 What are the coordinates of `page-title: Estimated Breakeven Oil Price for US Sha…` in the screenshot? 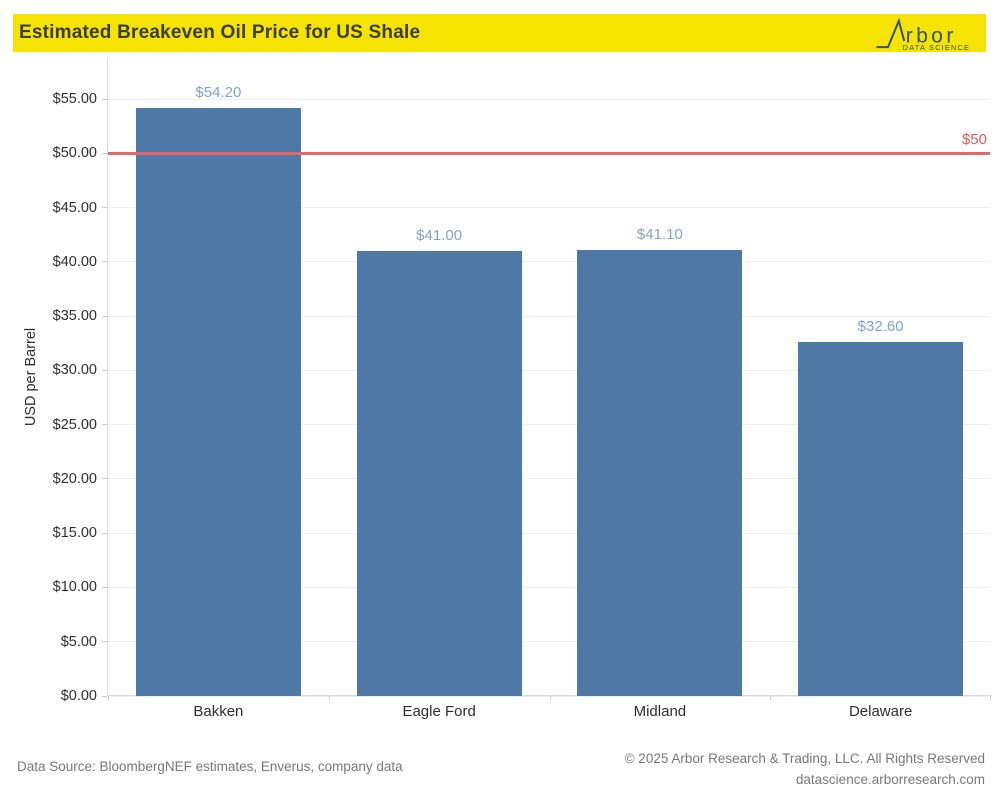 It's located at (220, 32).